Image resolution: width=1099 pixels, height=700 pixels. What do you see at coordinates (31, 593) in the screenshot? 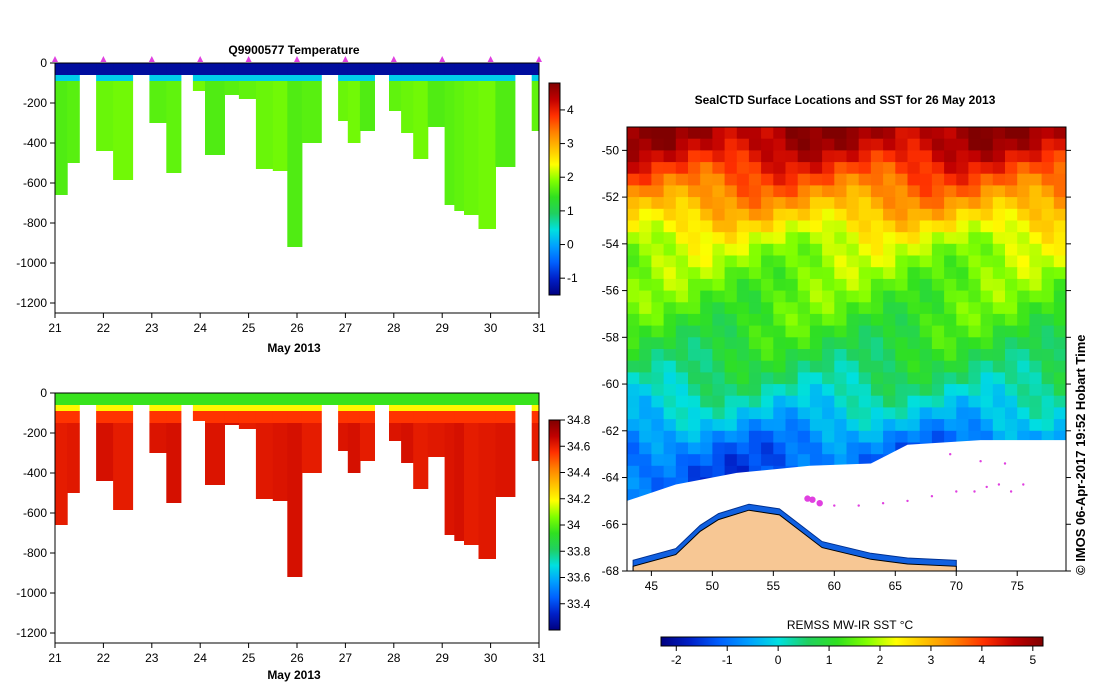
I see `y-tick-label: -1000` at bounding box center [31, 593].